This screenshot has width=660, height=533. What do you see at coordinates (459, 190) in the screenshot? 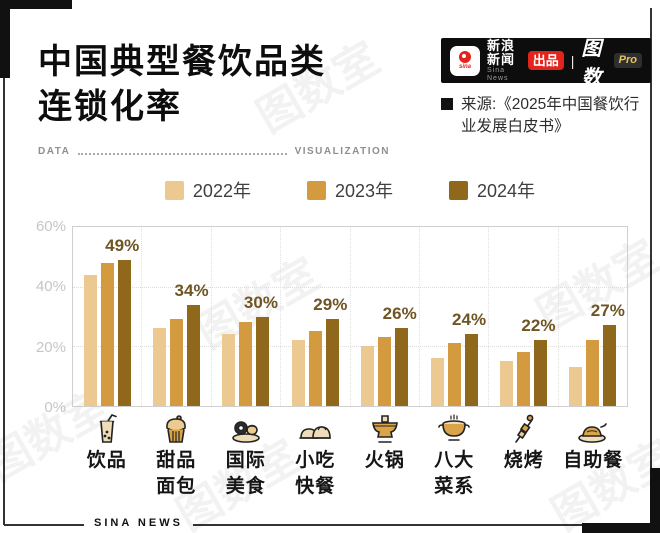
I see `legend-swatch-2024` at bounding box center [459, 190].